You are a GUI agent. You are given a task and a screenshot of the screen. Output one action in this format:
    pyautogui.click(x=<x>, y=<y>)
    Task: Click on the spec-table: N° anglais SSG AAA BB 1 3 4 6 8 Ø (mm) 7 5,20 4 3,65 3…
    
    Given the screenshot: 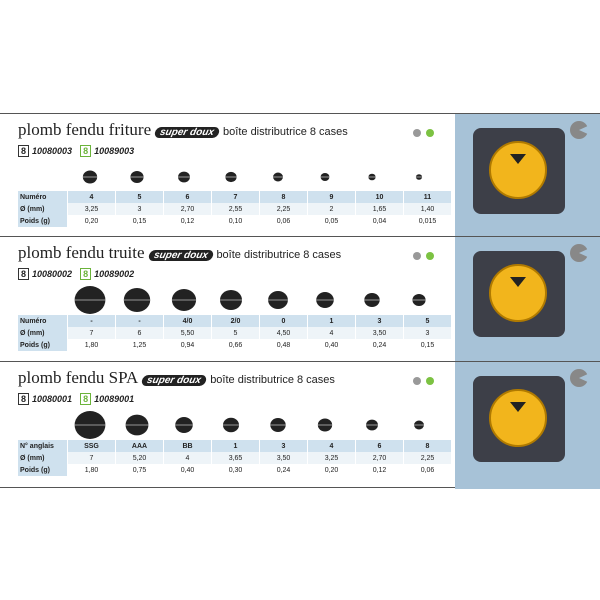 What is the action you would take?
    pyautogui.click(x=235, y=458)
    